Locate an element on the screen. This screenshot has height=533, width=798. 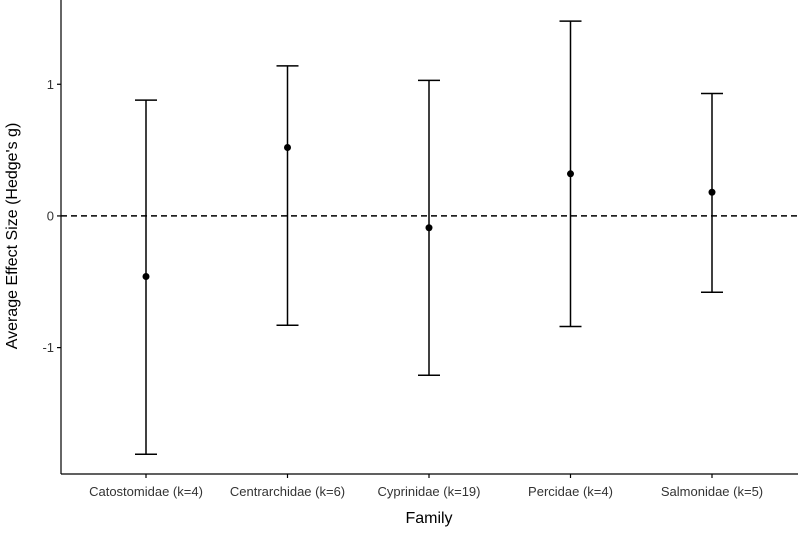
x-tick-label: Salmonidae (k=5) is located at coordinates (712, 491).